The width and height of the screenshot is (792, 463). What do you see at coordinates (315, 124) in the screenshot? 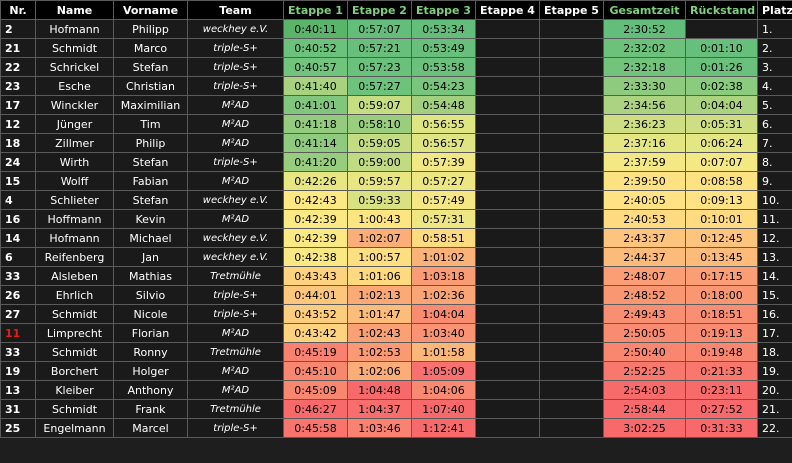
I see `cell-etappe-1: 0:41:18` at bounding box center [315, 124].